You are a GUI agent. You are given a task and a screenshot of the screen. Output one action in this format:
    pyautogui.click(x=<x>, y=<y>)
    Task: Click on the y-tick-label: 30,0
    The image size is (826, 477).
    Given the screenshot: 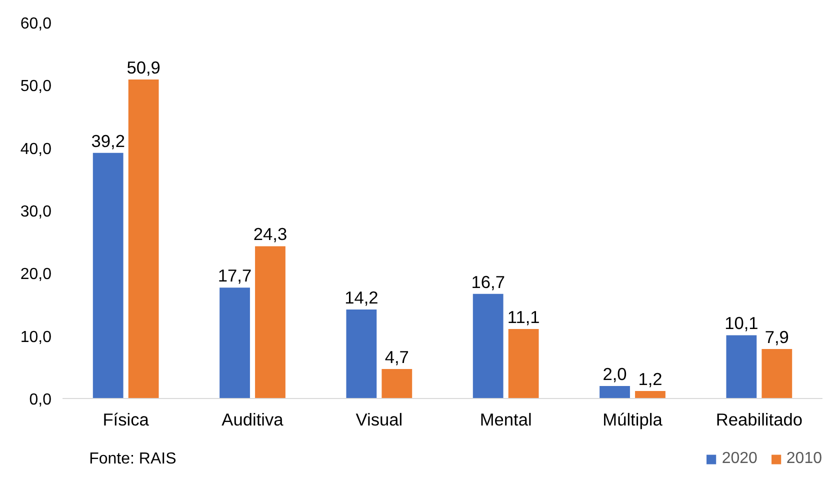 What is the action you would take?
    pyautogui.click(x=36, y=212)
    